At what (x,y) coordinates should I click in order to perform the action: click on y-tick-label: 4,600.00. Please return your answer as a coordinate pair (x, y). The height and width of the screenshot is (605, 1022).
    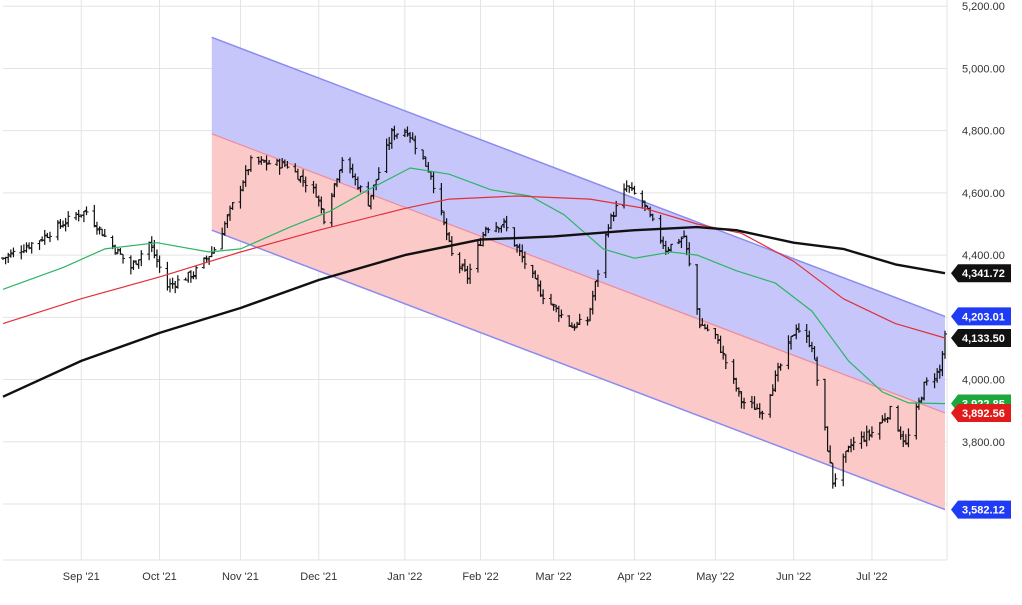
    Looking at the image, I should click on (983, 194).